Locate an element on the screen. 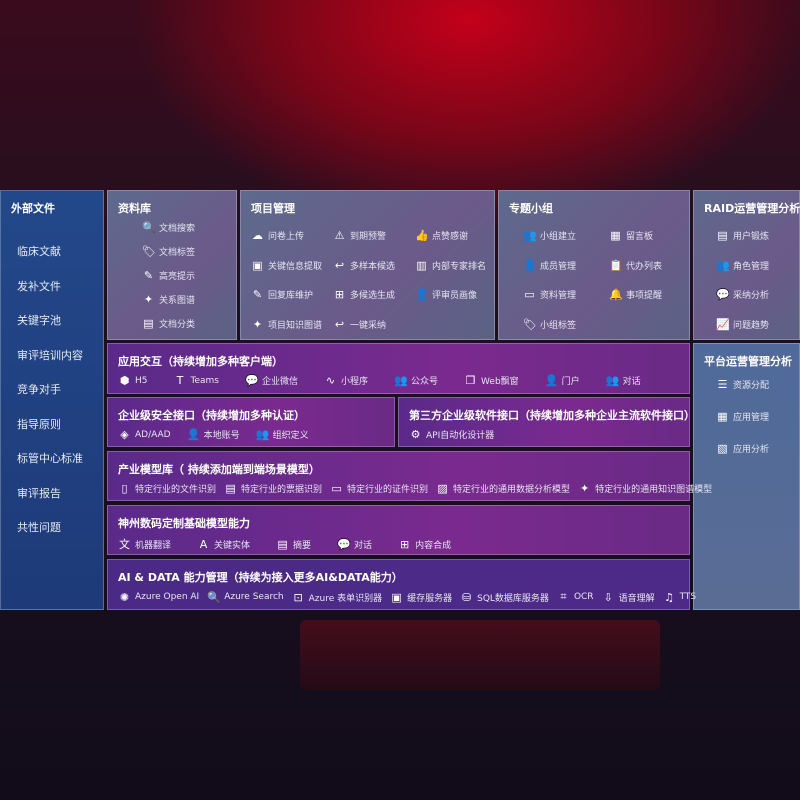  feature-label: 关键实体 is located at coordinates (232, 545).